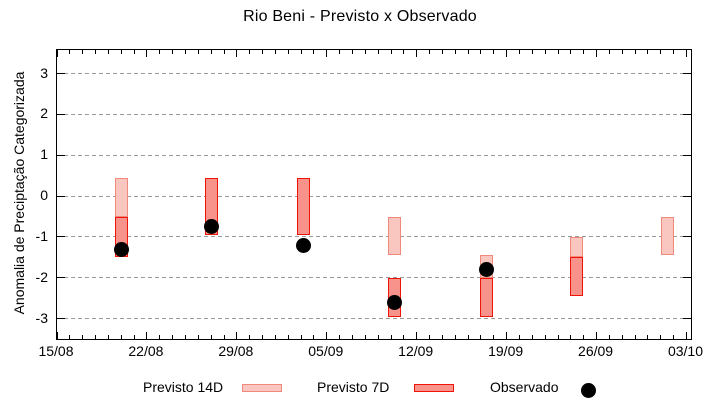  What do you see at coordinates (416, 351) in the screenshot?
I see `x-tick-label: 12/09` at bounding box center [416, 351].